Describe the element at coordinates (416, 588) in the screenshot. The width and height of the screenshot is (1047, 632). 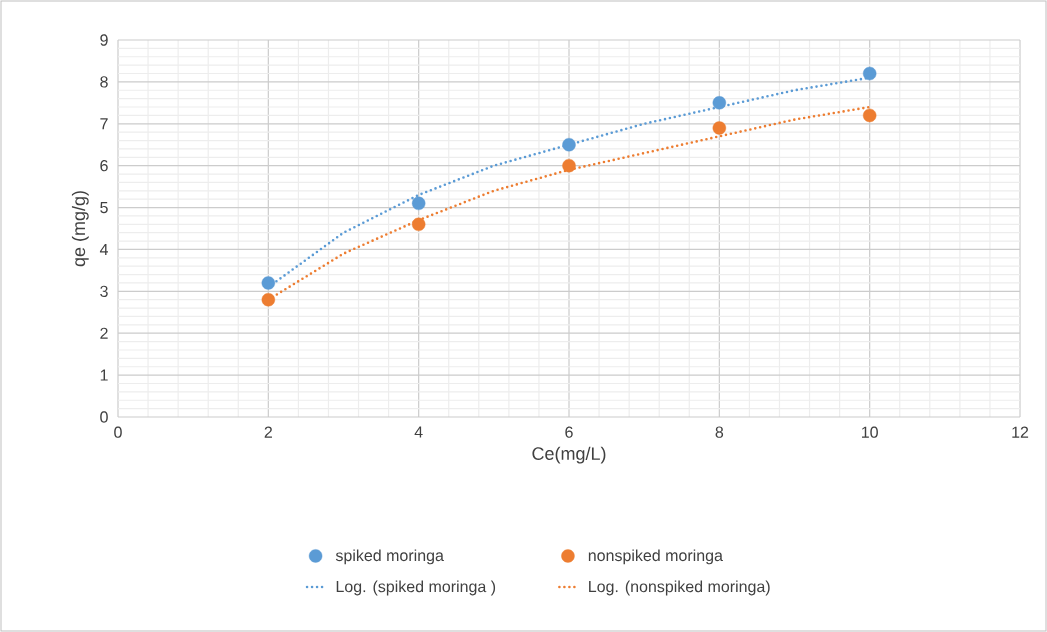
I see `legend-label: Log. (spiked moringa )` at that location.